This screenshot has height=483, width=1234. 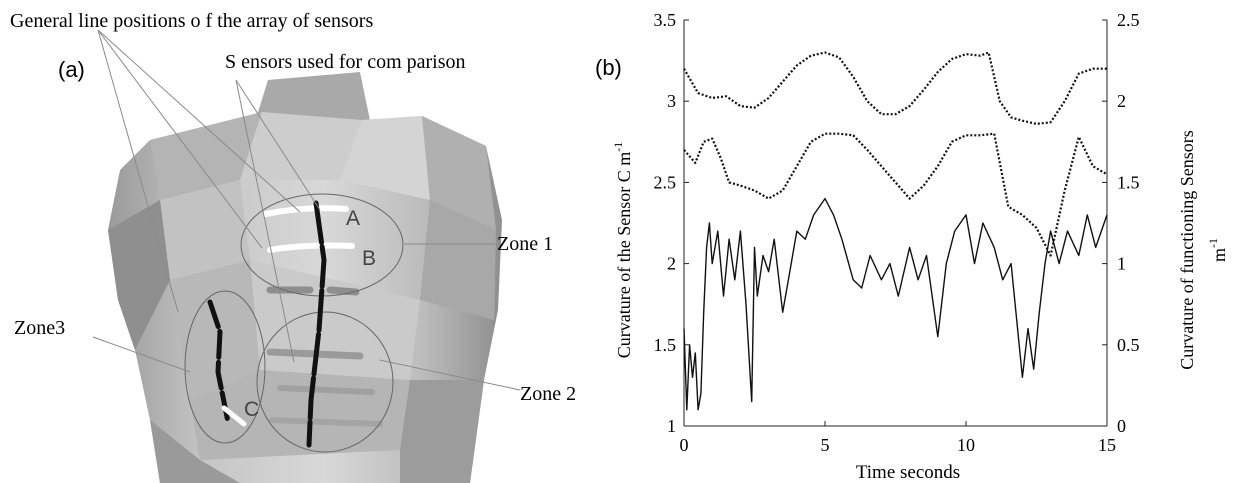 What do you see at coordinates (665, 345) in the screenshot?
I see `left-tick-label-1: 1.5` at bounding box center [665, 345].